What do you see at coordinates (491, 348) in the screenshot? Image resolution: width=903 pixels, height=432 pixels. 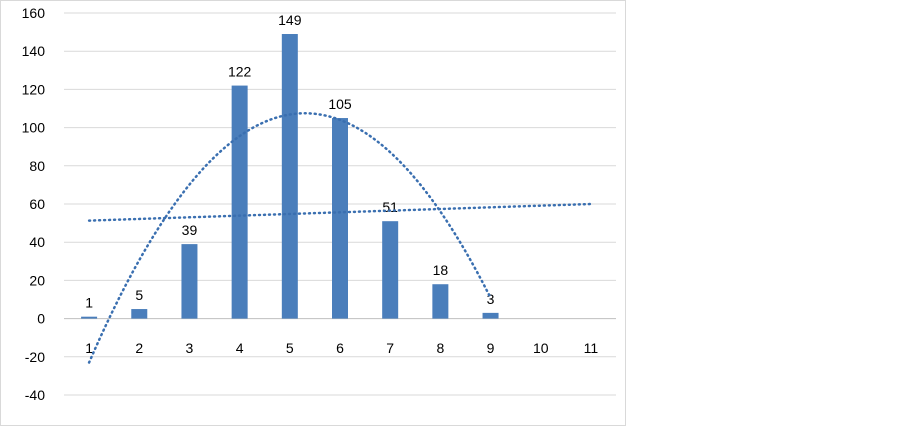 I see `x-tick-label: 9` at bounding box center [491, 348].